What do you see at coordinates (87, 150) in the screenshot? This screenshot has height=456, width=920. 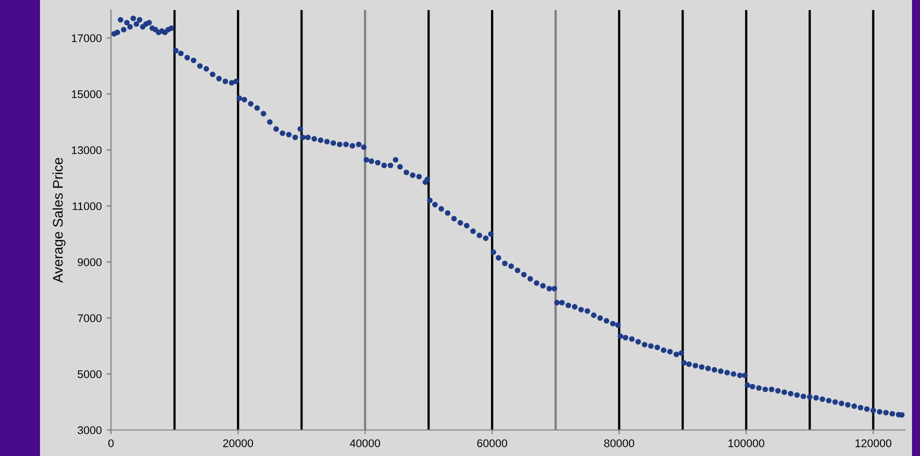 I see `y-tick-label: 13000` at bounding box center [87, 150].